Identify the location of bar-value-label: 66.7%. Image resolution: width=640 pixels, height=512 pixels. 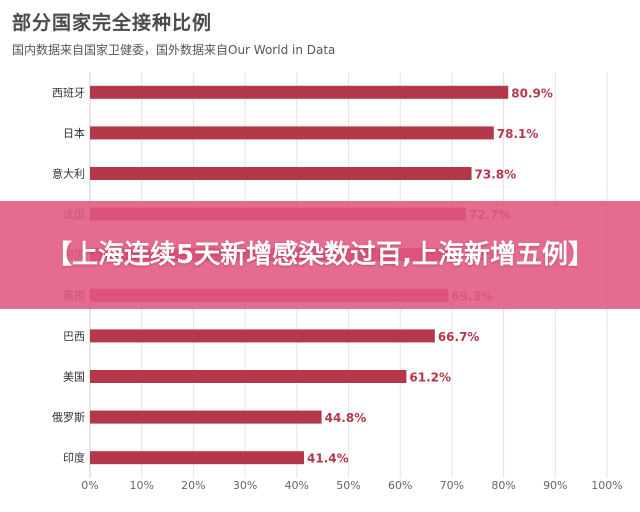
(459, 337).